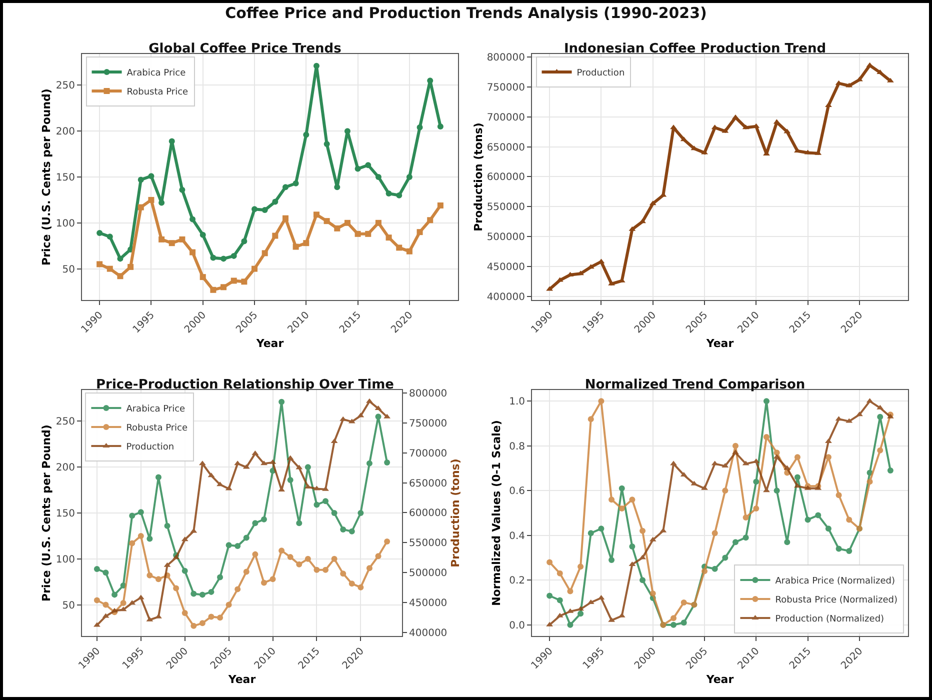 Image resolution: width=932 pixels, height=700 pixels. Describe the element at coordinates (46, 177) in the screenshot. I see `y-axis-title: Price (U.S. Cents per Pound)` at that location.